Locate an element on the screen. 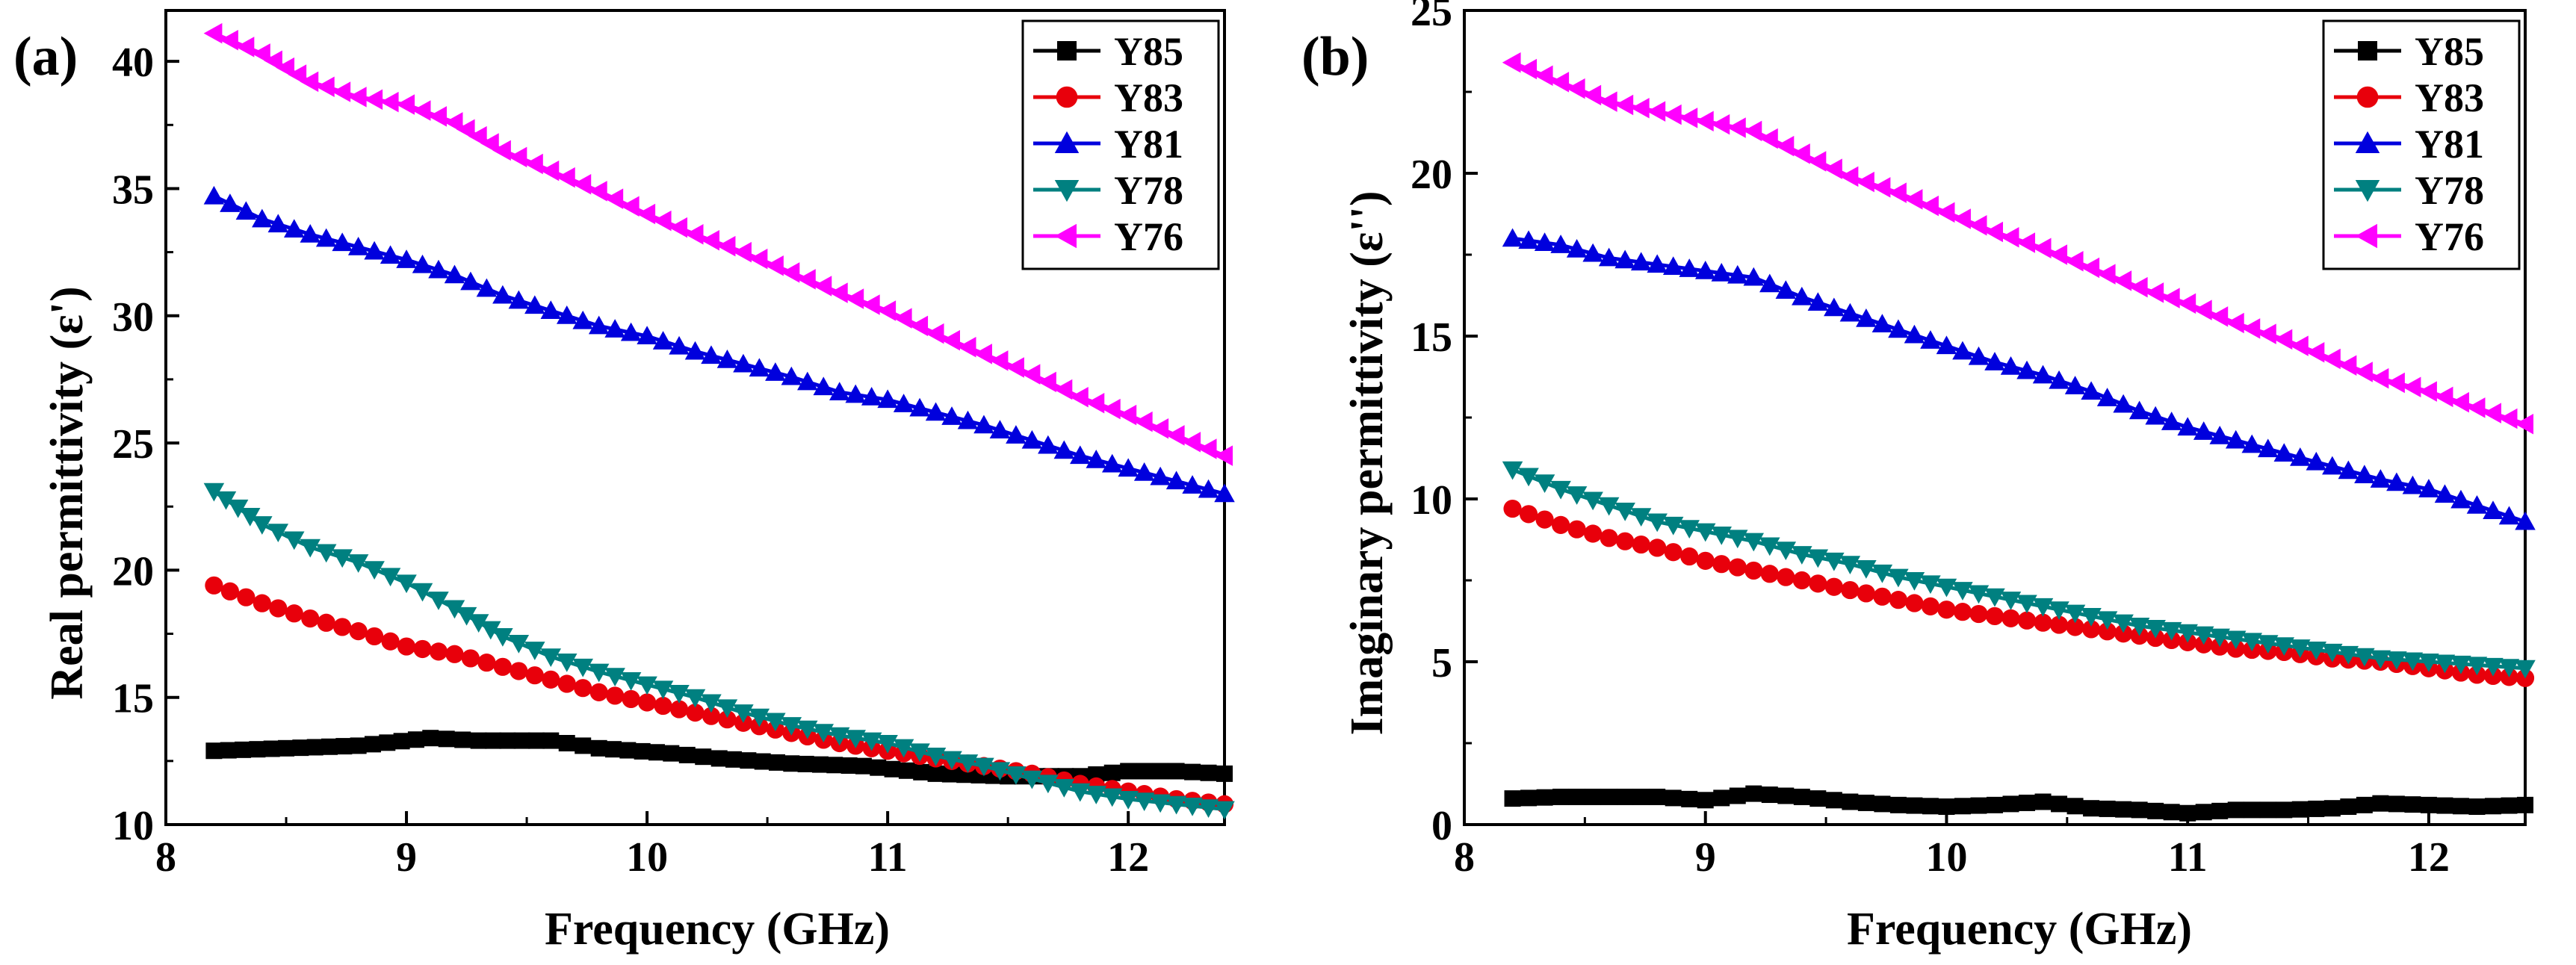 The width and height of the screenshot is (2576, 965). legend-label-y85-a: Y85 is located at coordinates (1148, 51).